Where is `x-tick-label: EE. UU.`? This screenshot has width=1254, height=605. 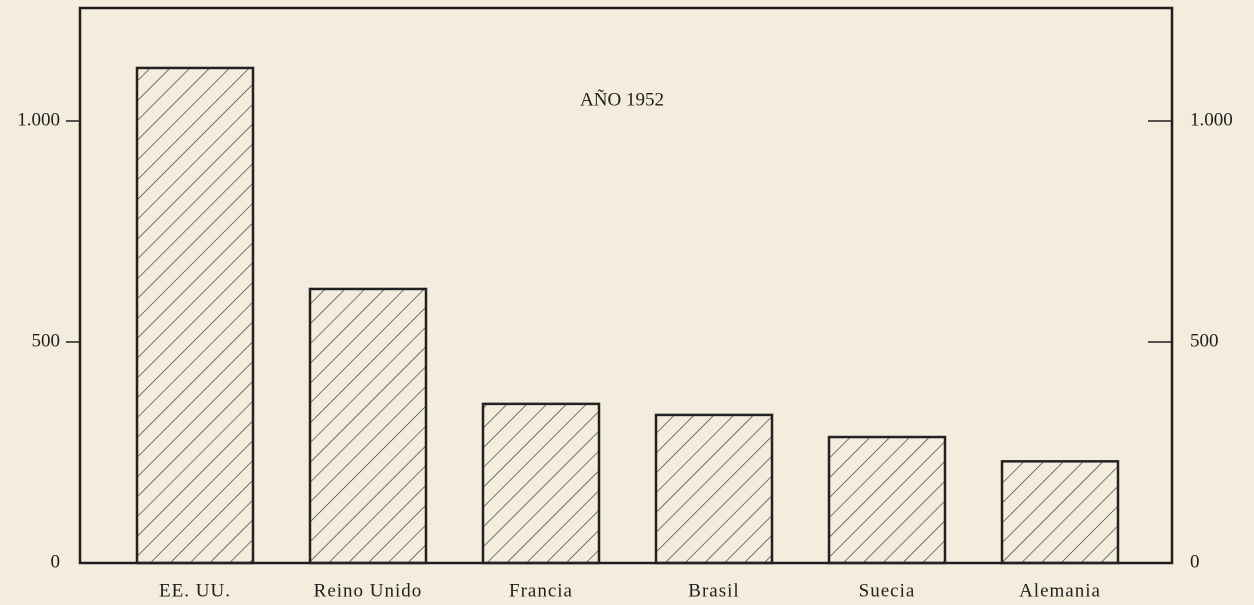 x-tick-label: EE. UU. is located at coordinates (195, 590).